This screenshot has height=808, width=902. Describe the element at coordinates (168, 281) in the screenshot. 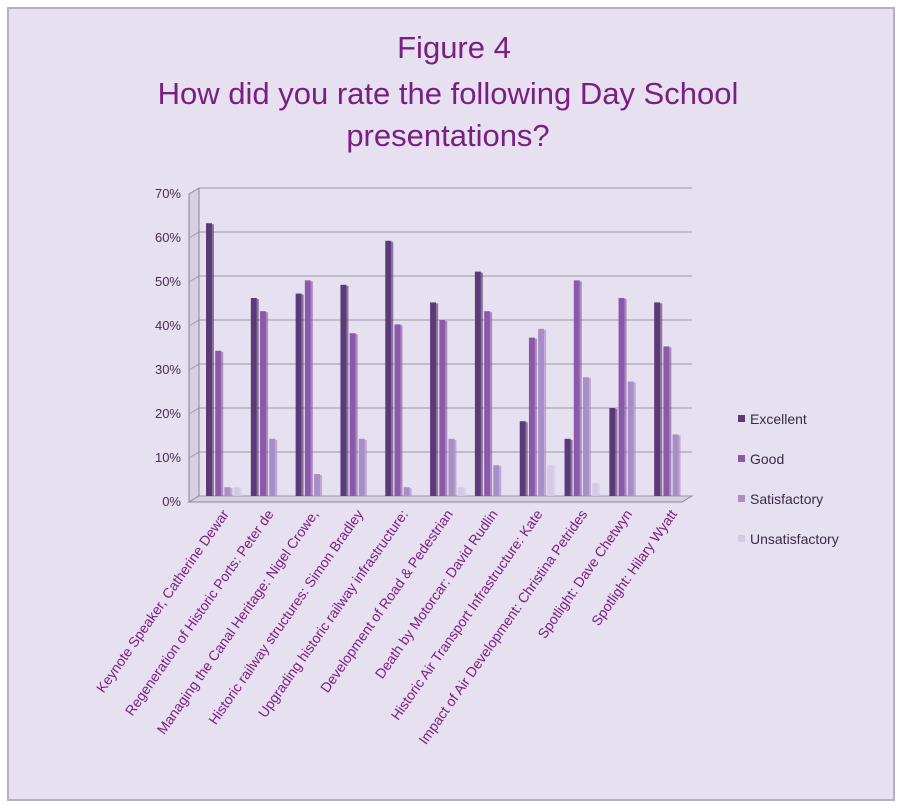

I see `y-tick-label: 50%` at that location.